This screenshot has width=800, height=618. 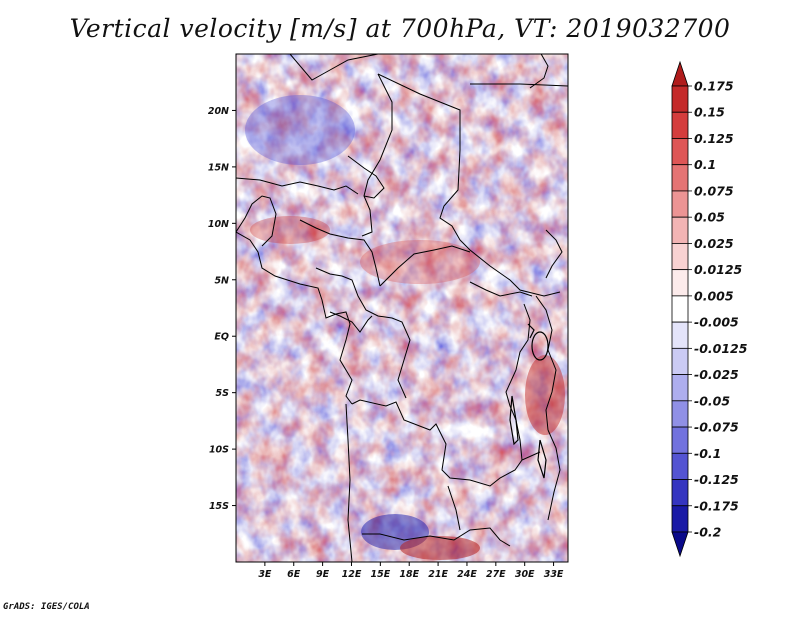 What do you see at coordinates (438, 574) in the screenshot?
I see `lon-tick-label: 21E` at bounding box center [438, 574].